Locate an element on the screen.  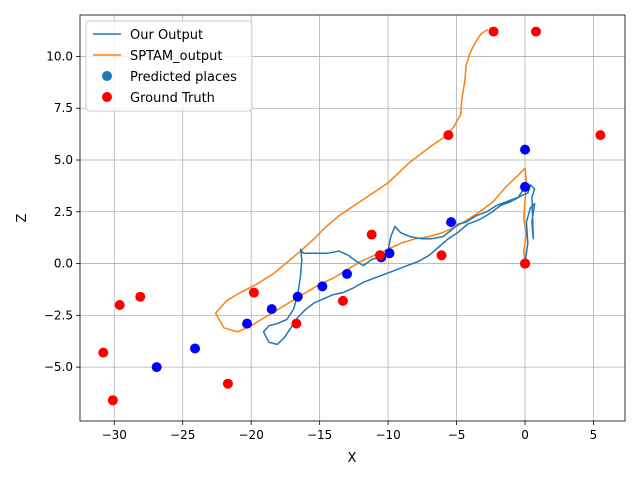
y-tick-label: 0.0 is located at coordinates (63, 264).